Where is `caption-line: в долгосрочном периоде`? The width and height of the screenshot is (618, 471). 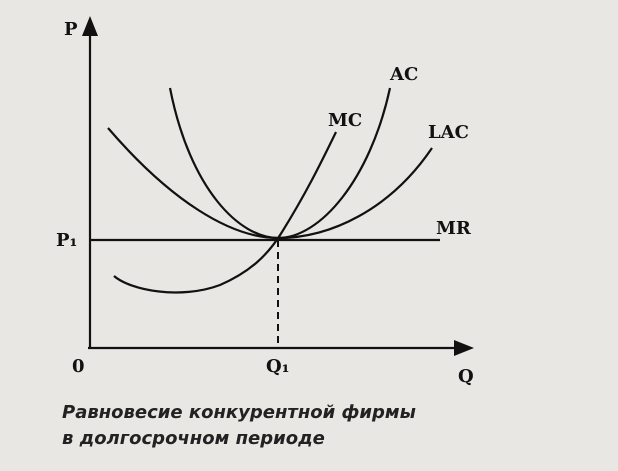
caption-line: в долгосрочном периоде is located at coordinates (193, 438).